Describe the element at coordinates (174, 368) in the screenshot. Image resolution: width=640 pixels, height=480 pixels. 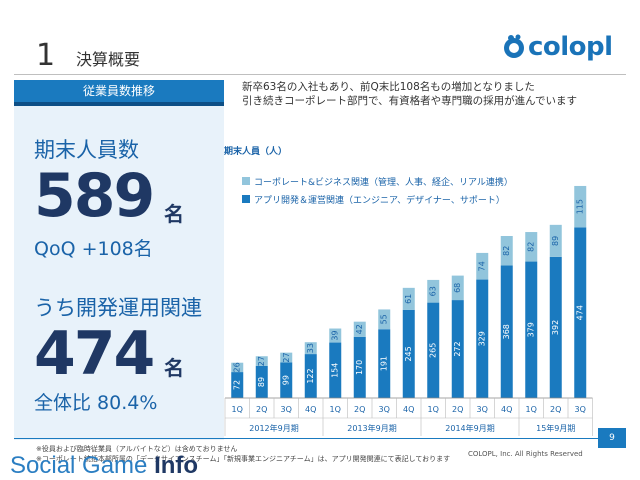
I see `dev-unit: 名` at that location.